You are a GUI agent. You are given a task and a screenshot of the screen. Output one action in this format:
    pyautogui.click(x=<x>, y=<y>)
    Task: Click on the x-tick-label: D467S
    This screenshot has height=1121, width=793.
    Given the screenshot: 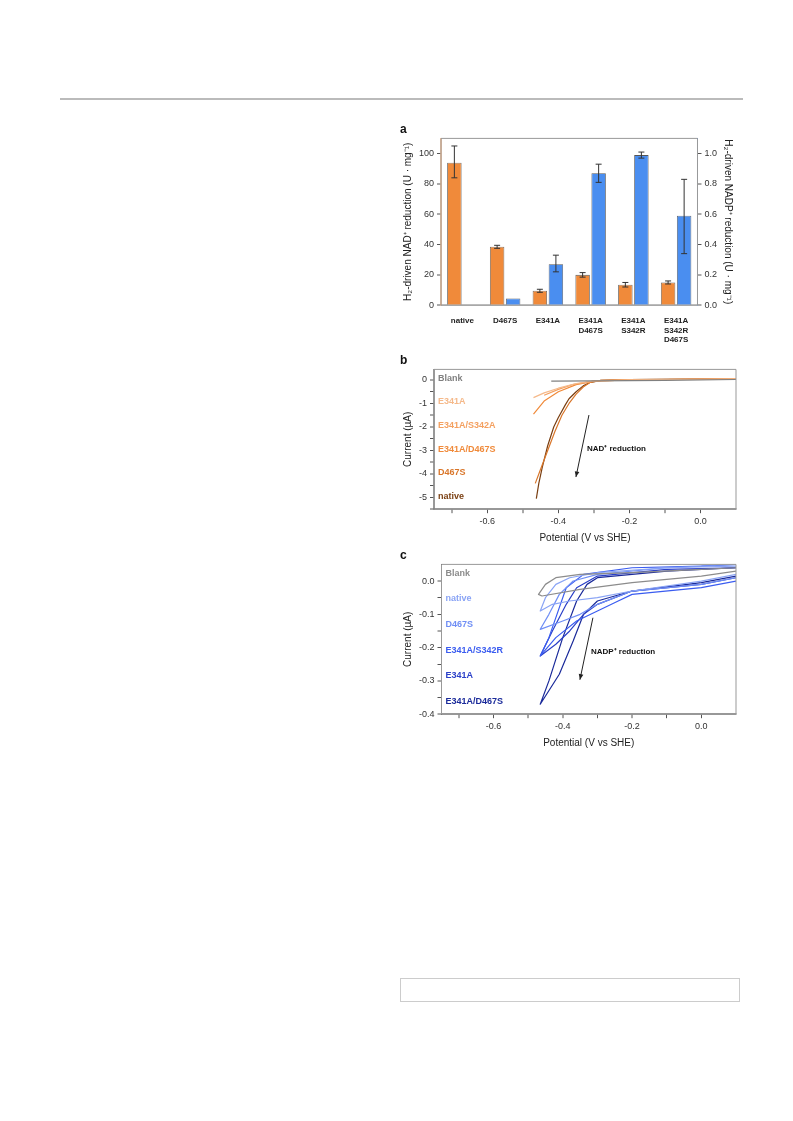 What is the action you would take?
    pyautogui.click(x=505, y=321)
    